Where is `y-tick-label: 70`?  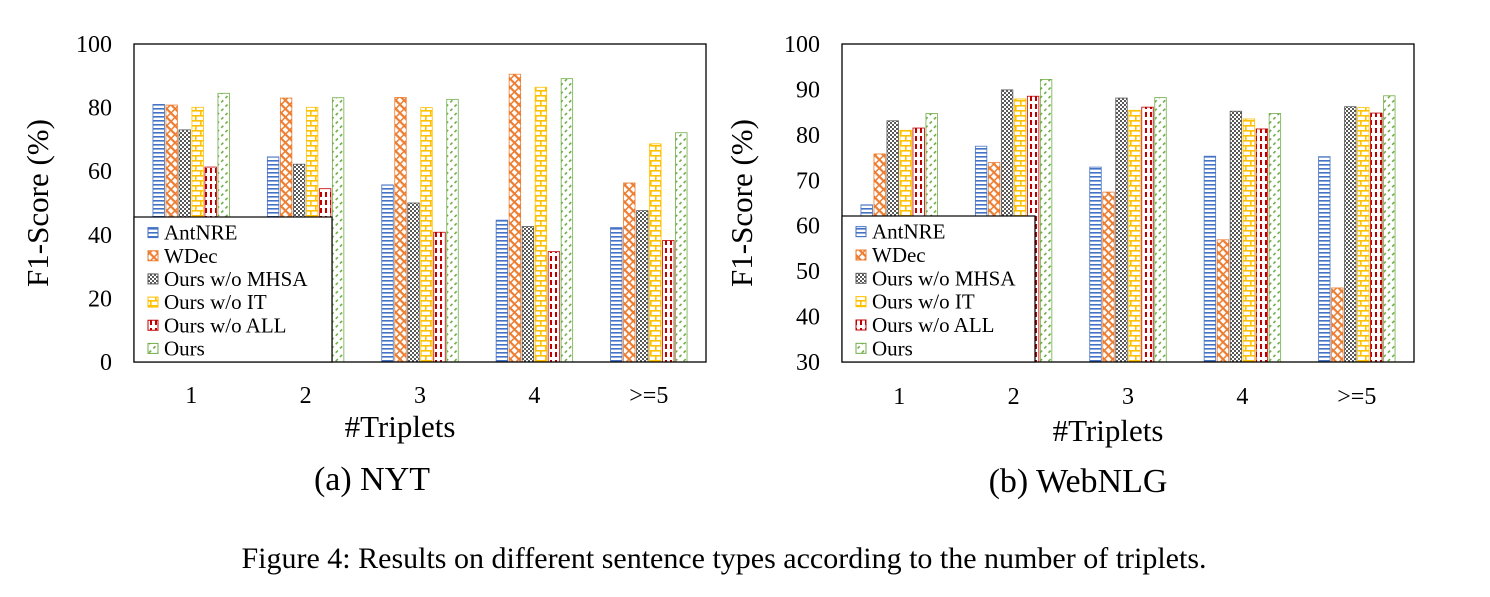
y-tick-label: 70 is located at coordinates (808, 181).